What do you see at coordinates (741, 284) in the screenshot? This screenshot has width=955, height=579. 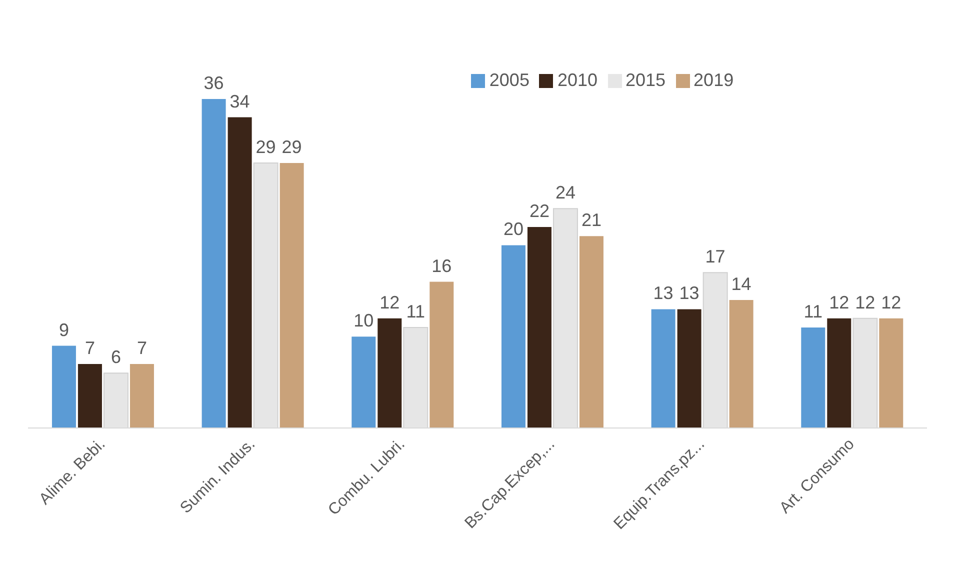 I see `data-label: 14` at bounding box center [741, 284].